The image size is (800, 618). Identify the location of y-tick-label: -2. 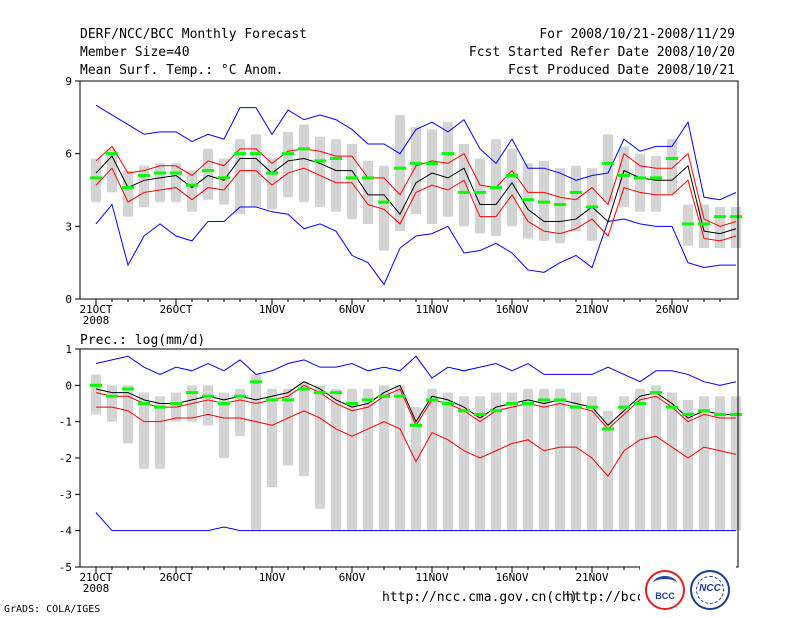
(65, 458).